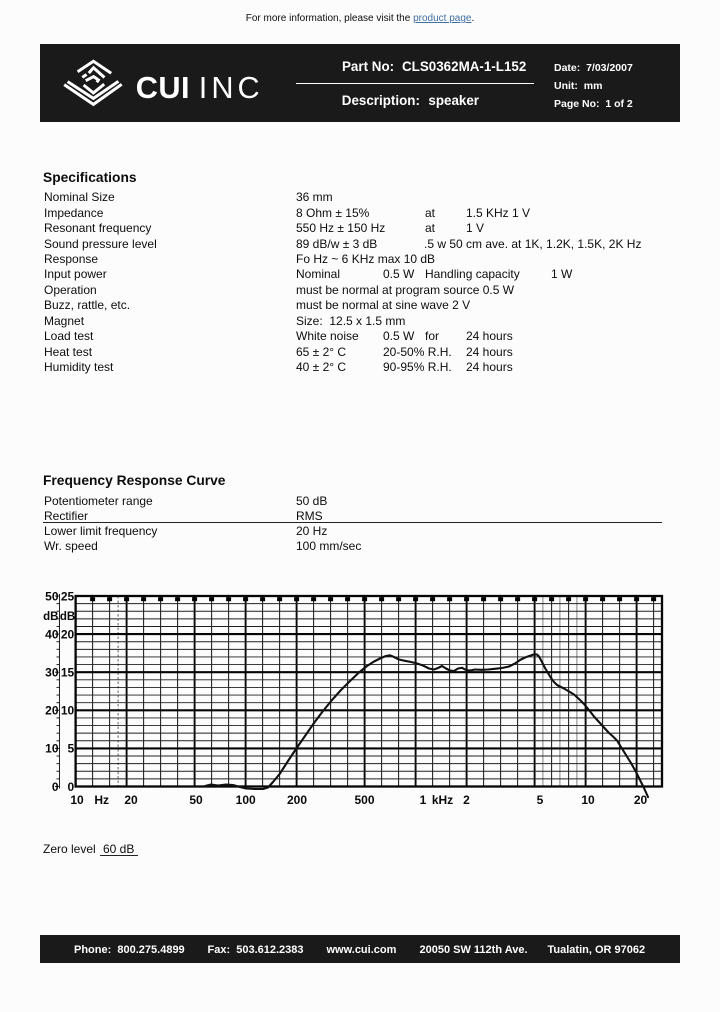 This screenshot has width=720, height=1012. Describe the element at coordinates (52, 634) in the screenshot. I see `svg-text: 40` at that location.